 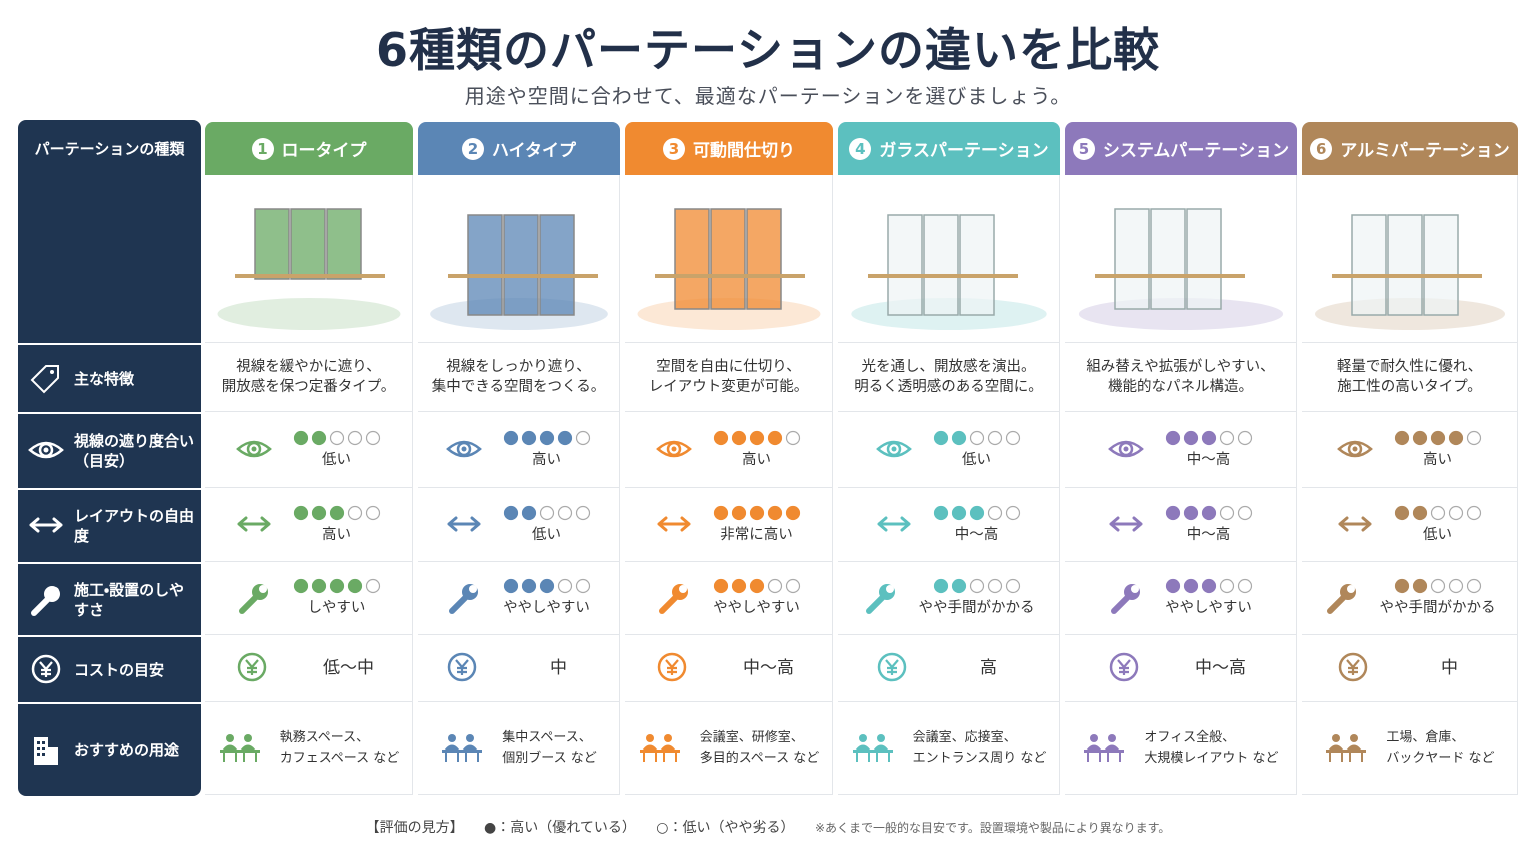 I want to click on usage-line: オフィス全般、, so click(x=1190, y=737).